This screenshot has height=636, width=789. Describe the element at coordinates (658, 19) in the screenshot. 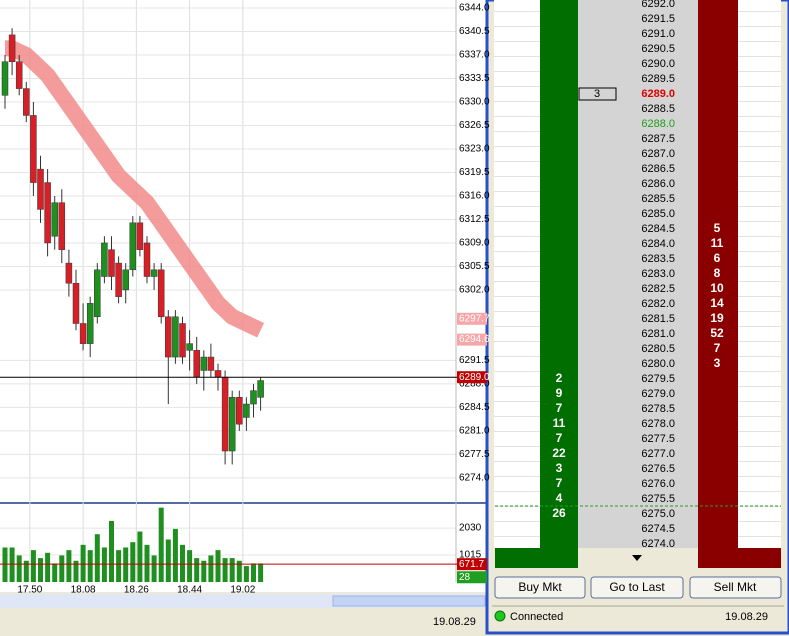

I see `ladder-price: 6291.5` at that location.